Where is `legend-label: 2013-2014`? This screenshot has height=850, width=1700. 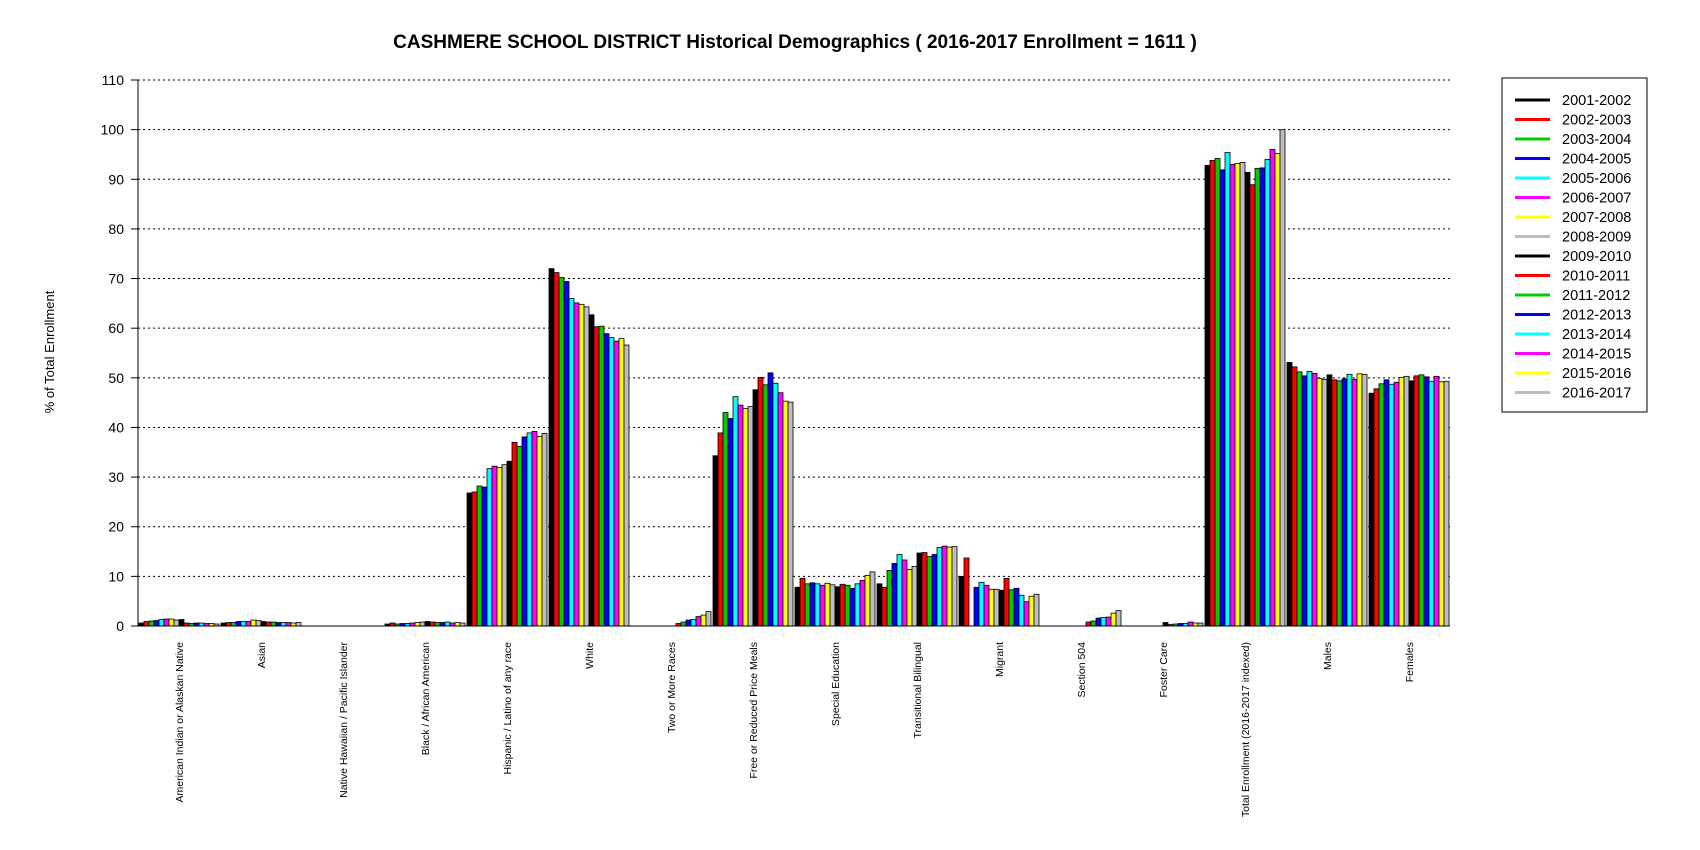 legend-label: 2013-2014 is located at coordinates (1596, 335).